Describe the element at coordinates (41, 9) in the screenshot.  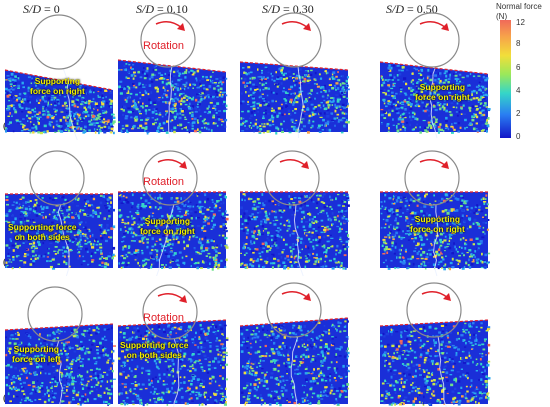
I see `column-header-1: S/D = 0` at that location.